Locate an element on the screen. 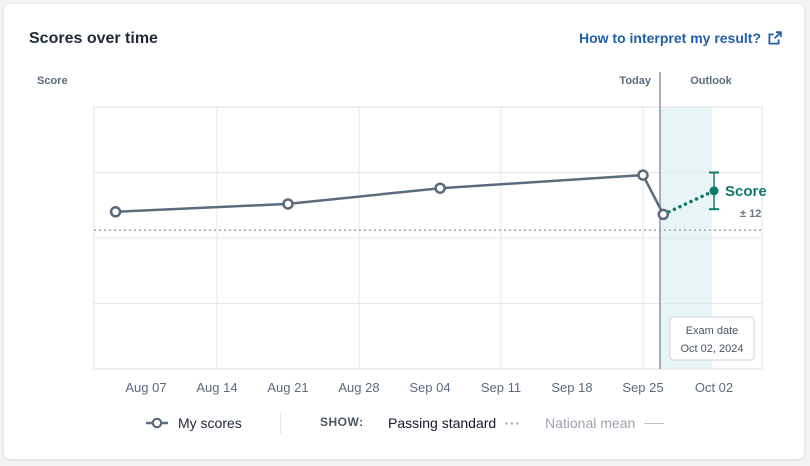 The height and width of the screenshot is (466, 810). card-title: Scores over time is located at coordinates (93, 38).